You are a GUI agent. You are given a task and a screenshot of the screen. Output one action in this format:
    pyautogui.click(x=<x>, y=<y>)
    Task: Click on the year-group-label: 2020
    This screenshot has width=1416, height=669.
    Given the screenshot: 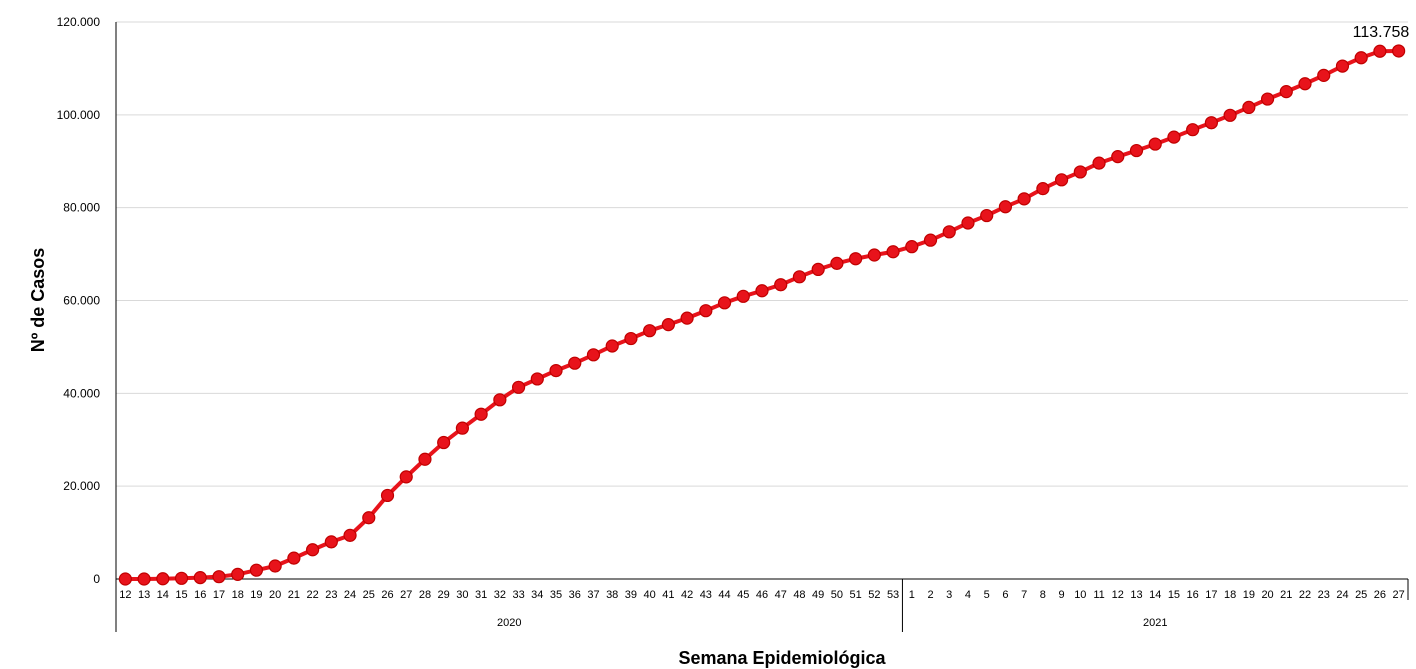 What is the action you would take?
    pyautogui.click(x=509, y=623)
    